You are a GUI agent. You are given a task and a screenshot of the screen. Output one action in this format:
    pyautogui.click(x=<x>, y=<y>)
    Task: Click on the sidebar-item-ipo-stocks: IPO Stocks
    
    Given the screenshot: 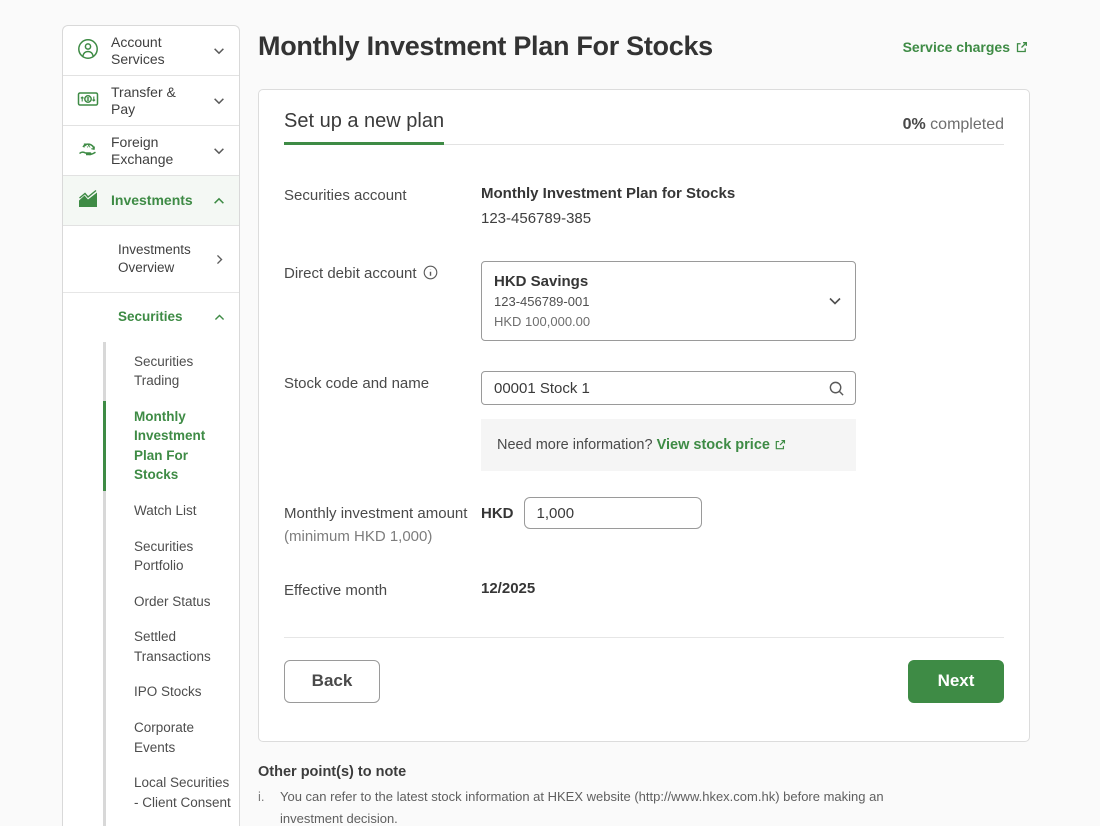 What is the action you would take?
    pyautogui.click(x=168, y=692)
    